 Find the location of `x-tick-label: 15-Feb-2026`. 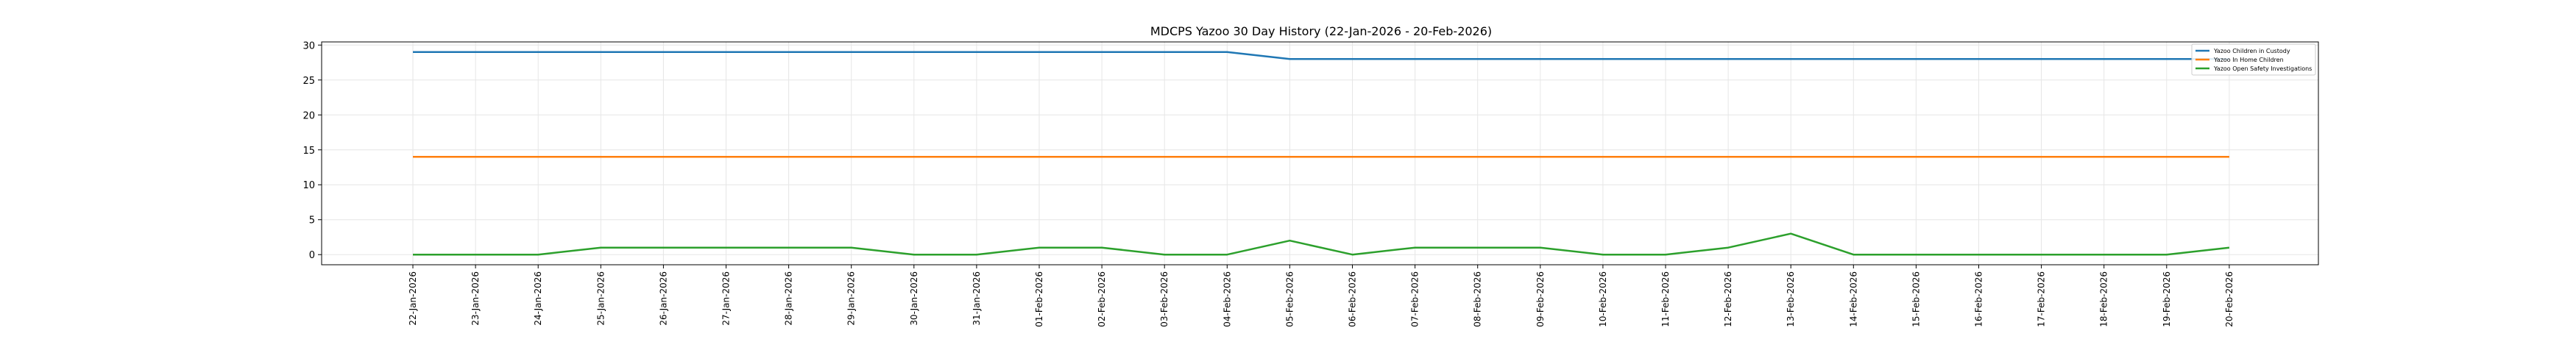

x-tick-label: 15-Feb-2026 is located at coordinates (1916, 299).